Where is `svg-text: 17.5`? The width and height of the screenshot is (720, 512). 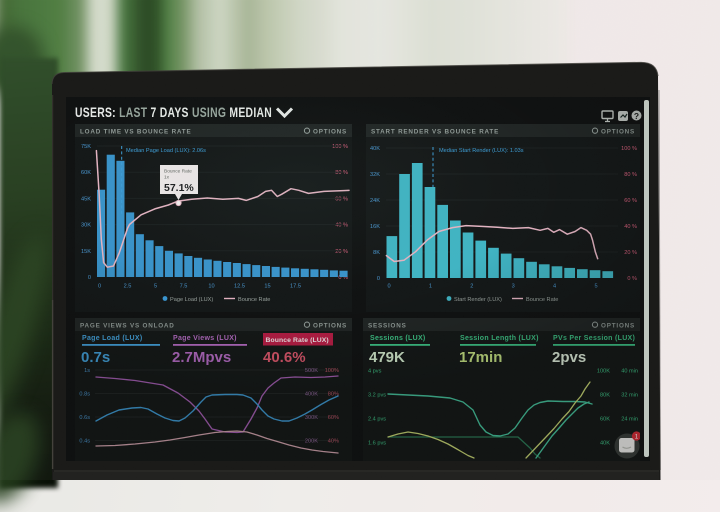 svg-text: 17.5 is located at coordinates (295, 287).